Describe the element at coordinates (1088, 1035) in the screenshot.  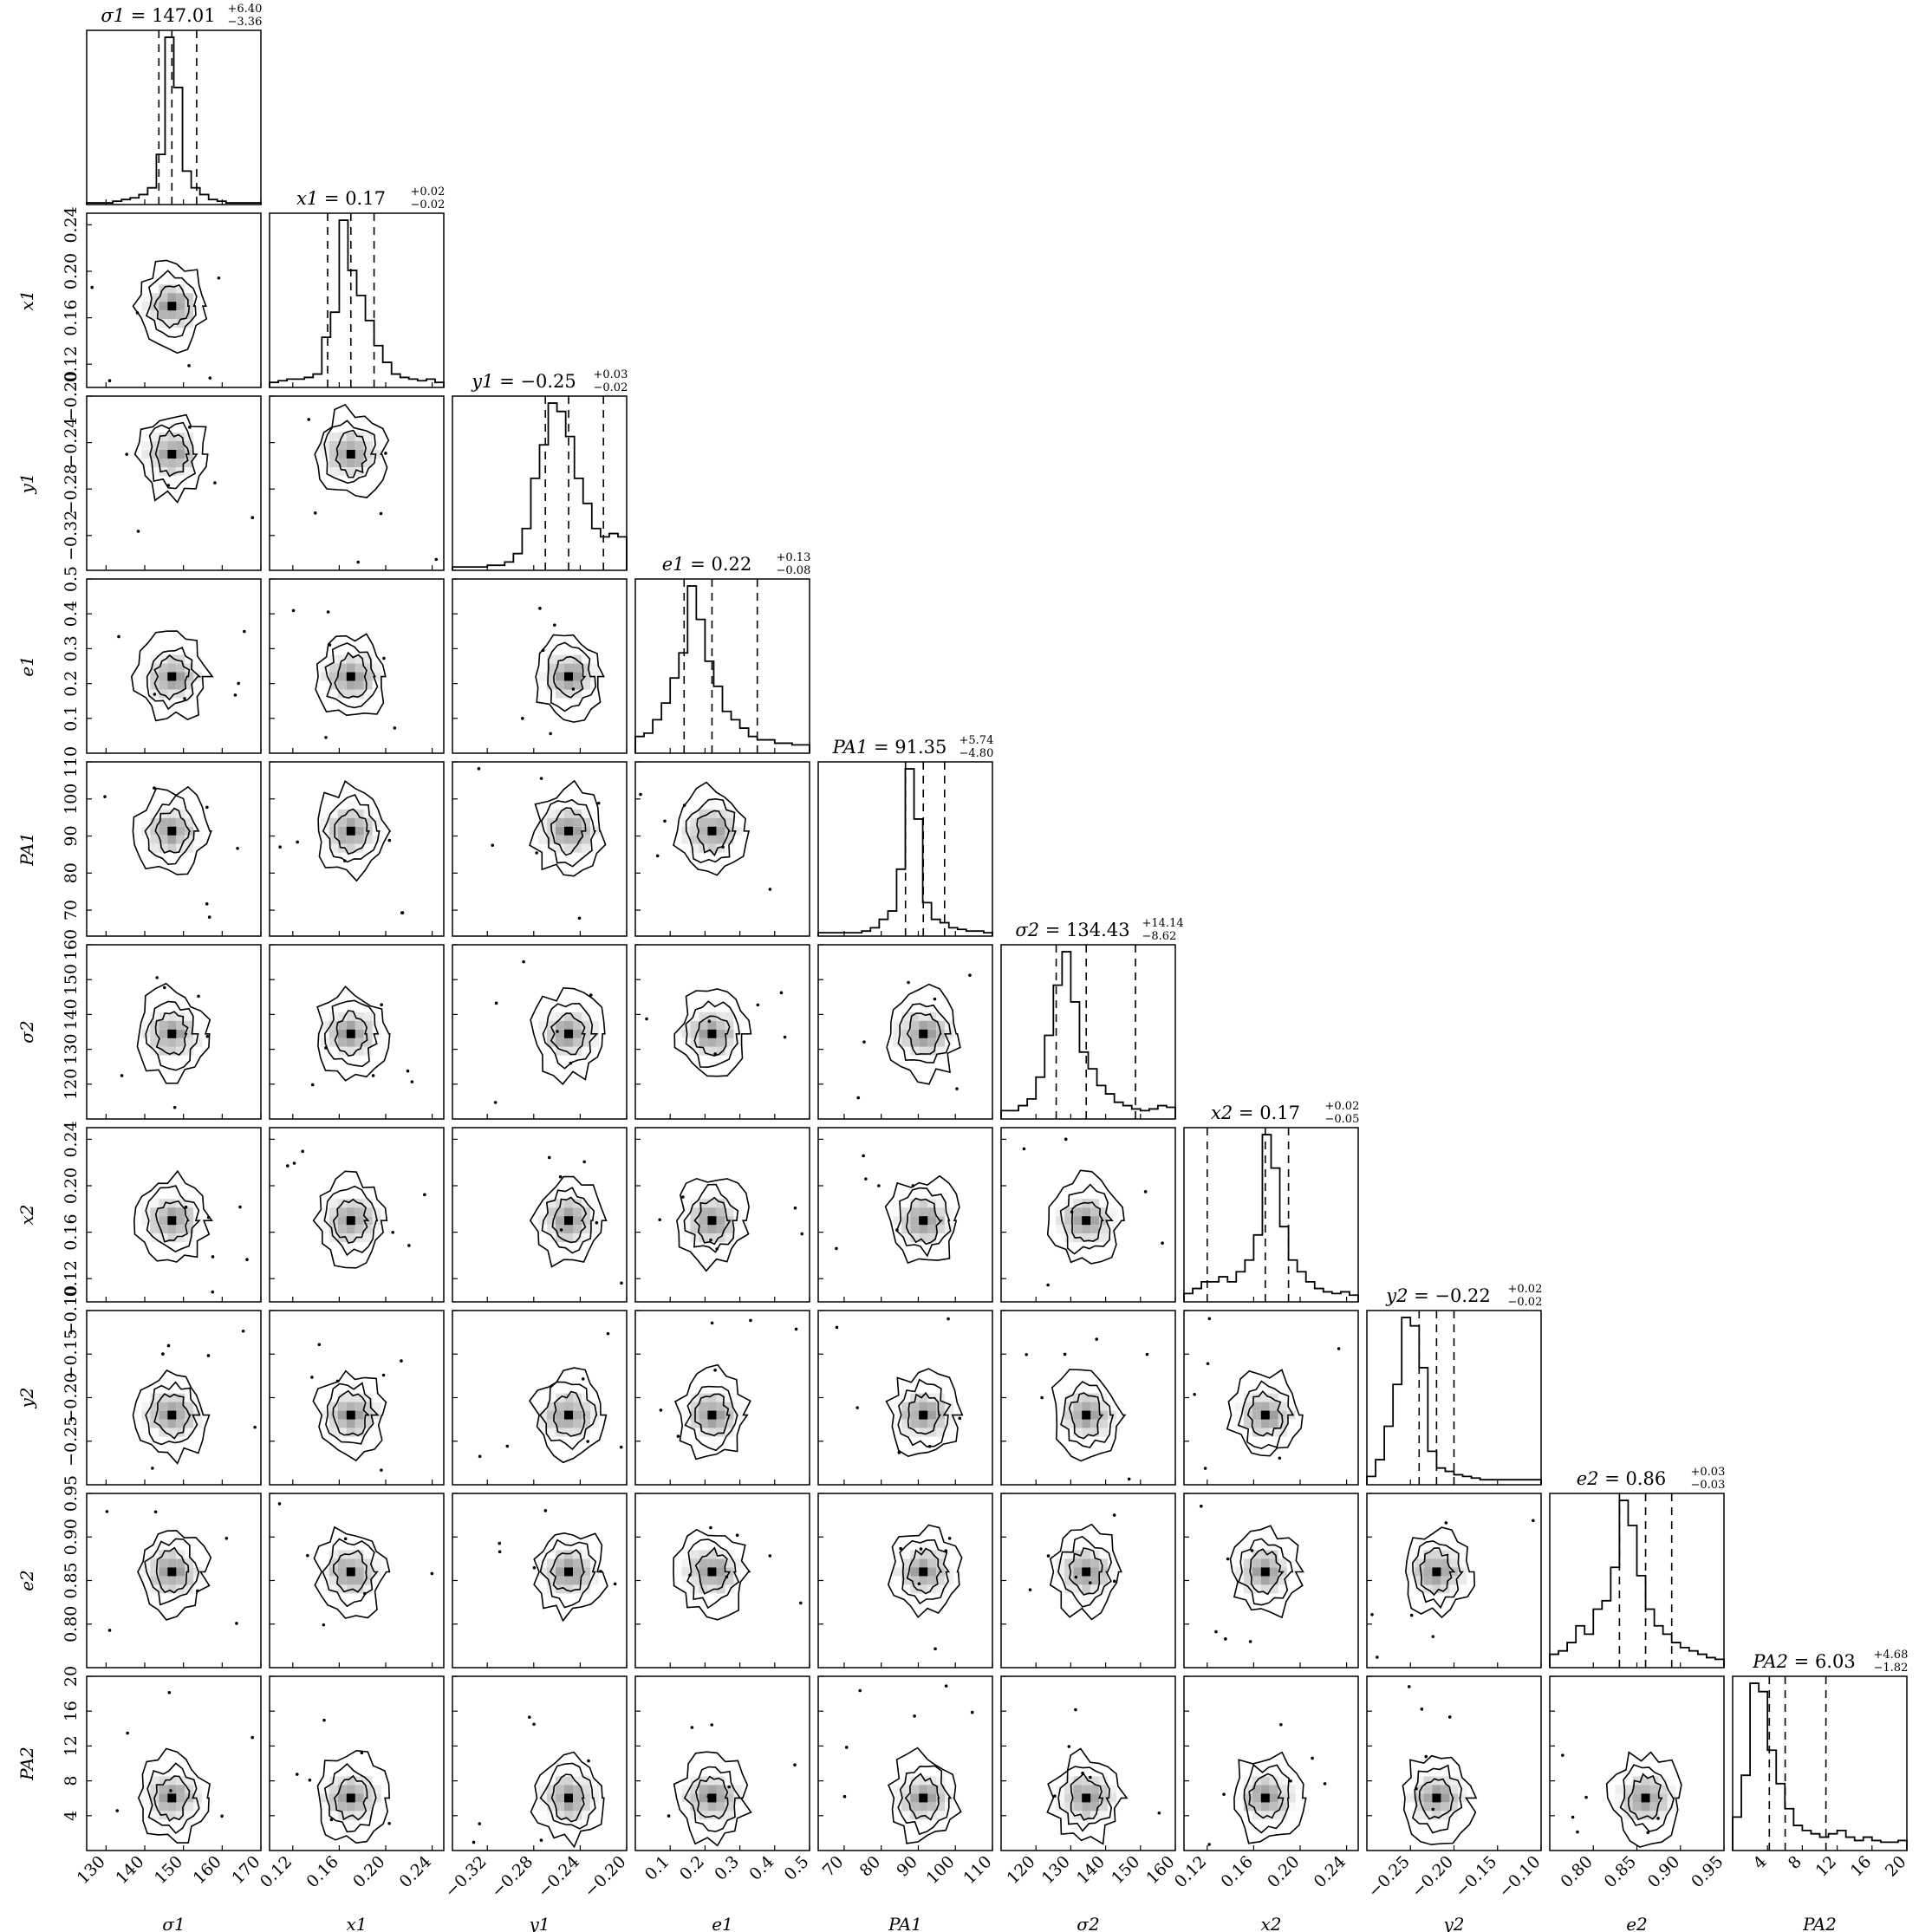
I see `histogram-sigma2` at that location.